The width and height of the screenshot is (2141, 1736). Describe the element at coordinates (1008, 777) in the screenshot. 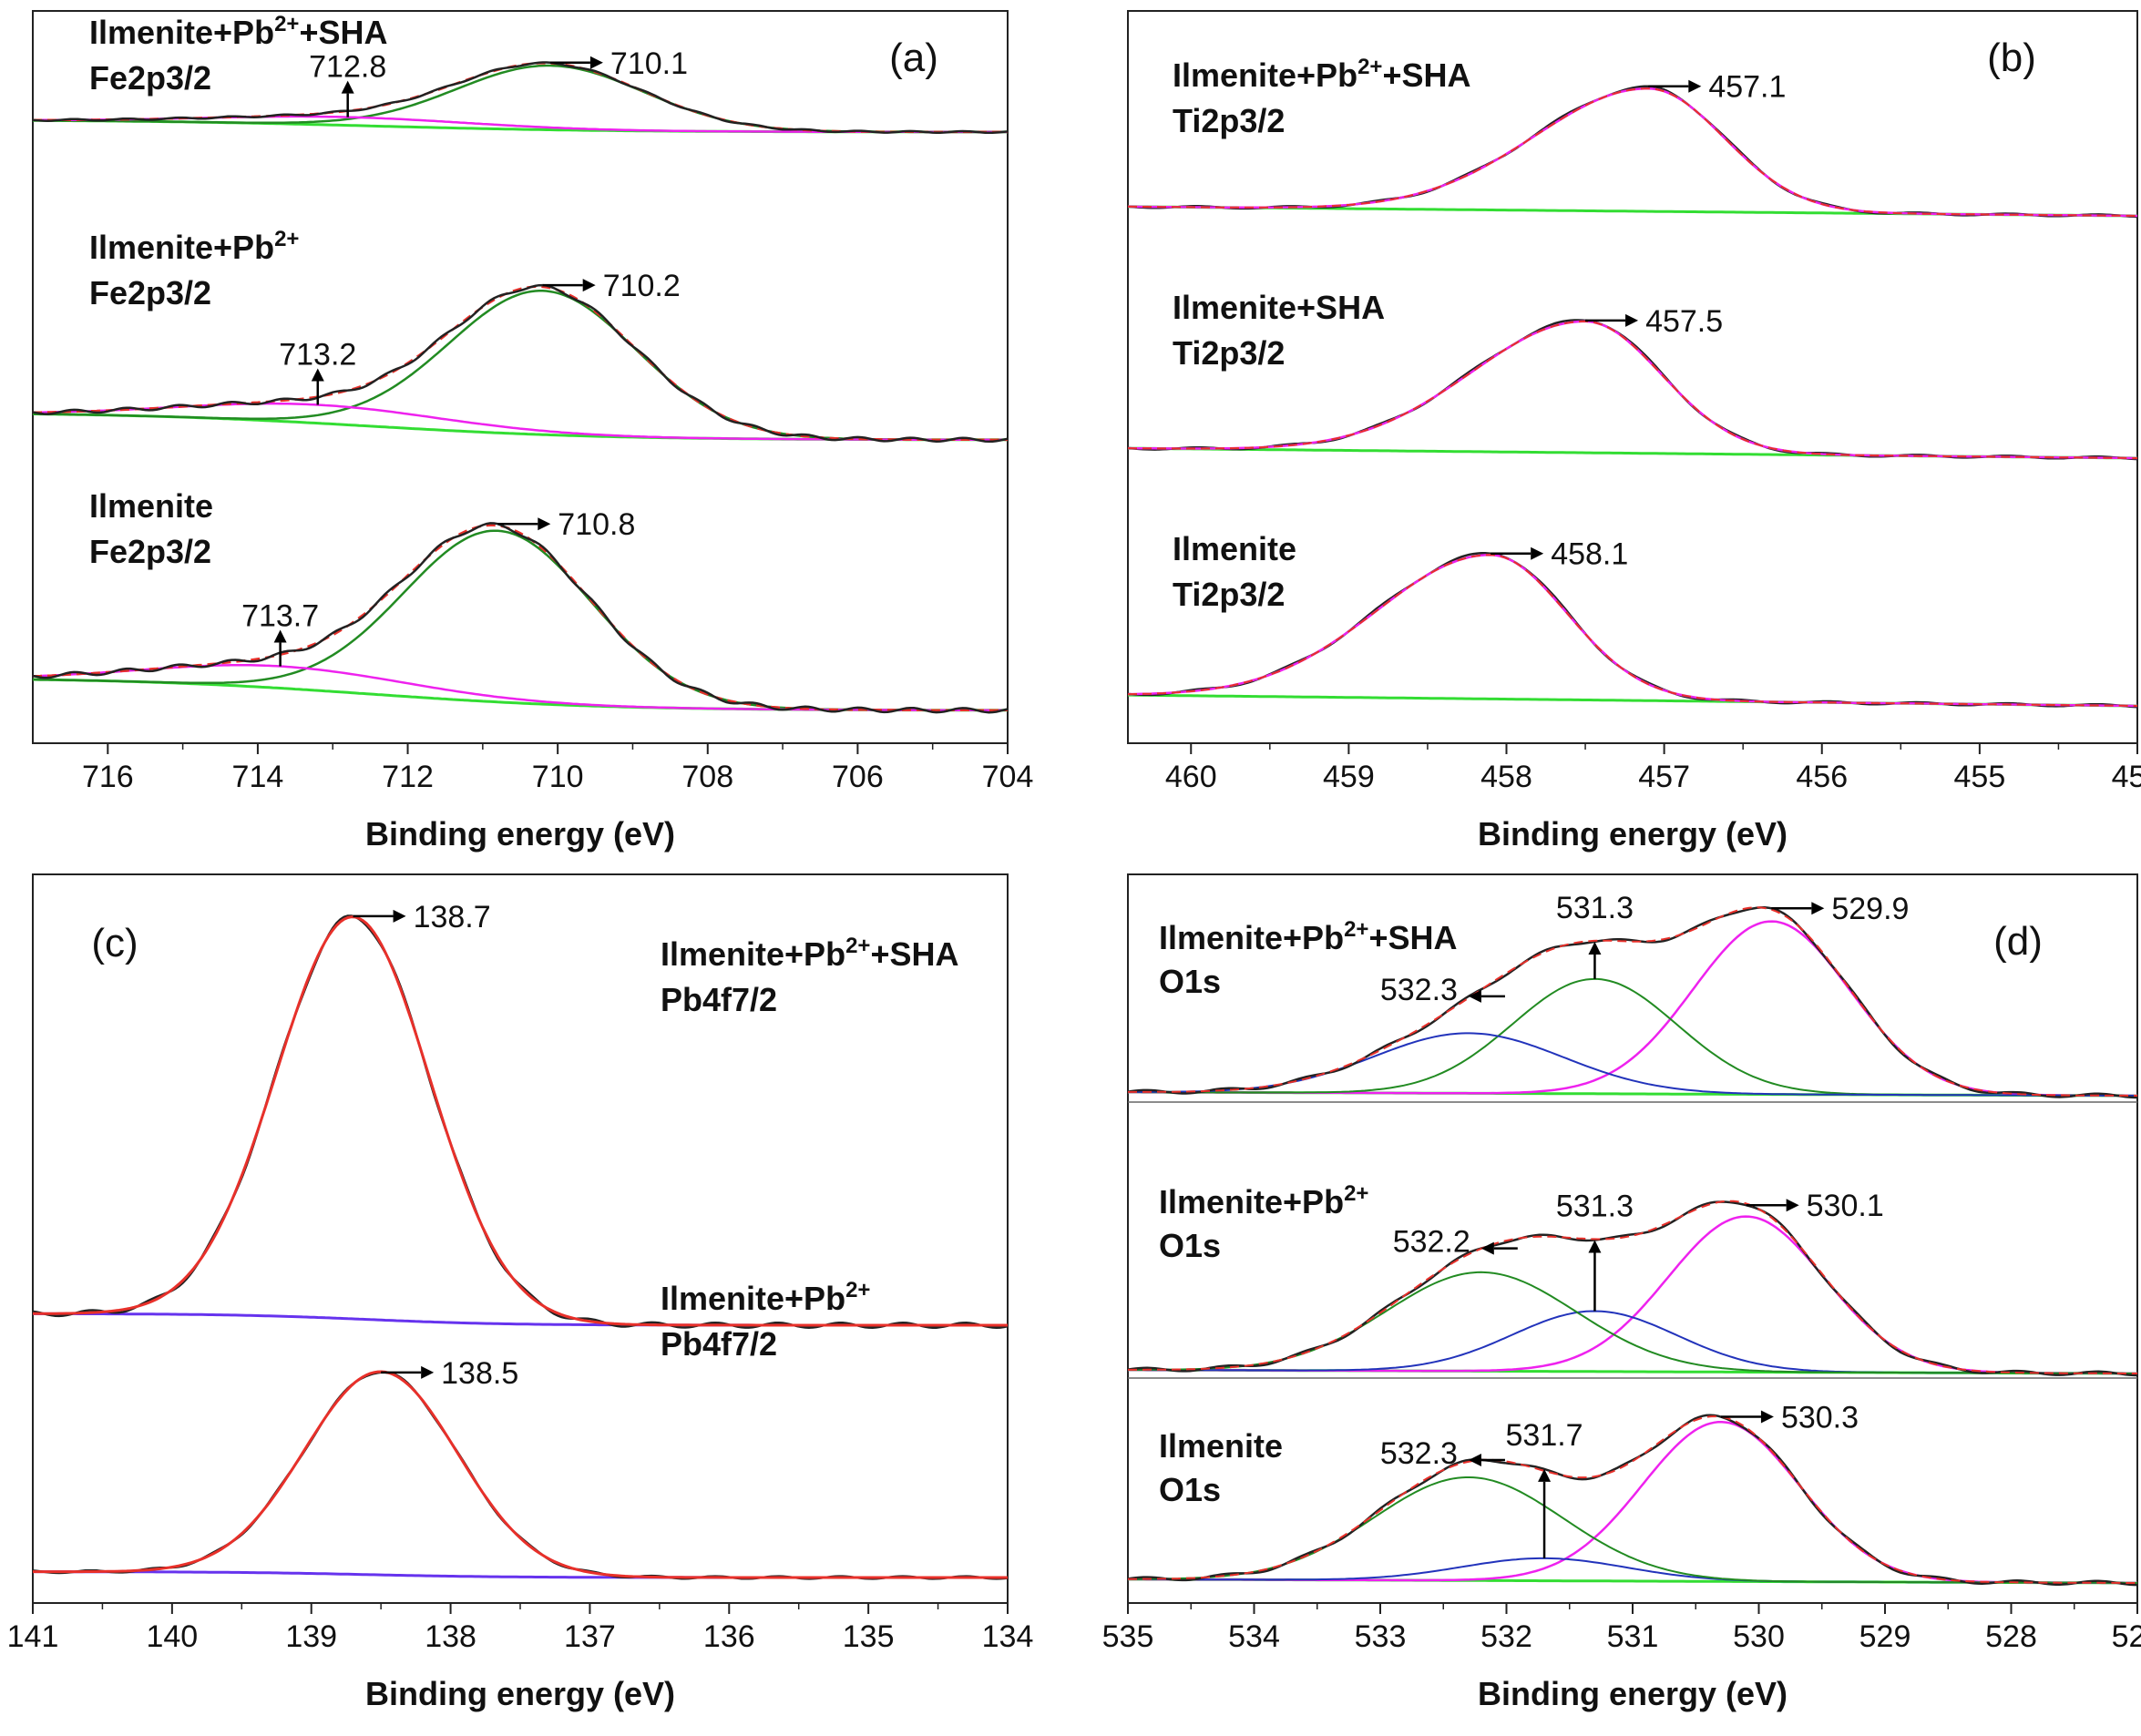

I see `x-tick-label: 704` at that location.